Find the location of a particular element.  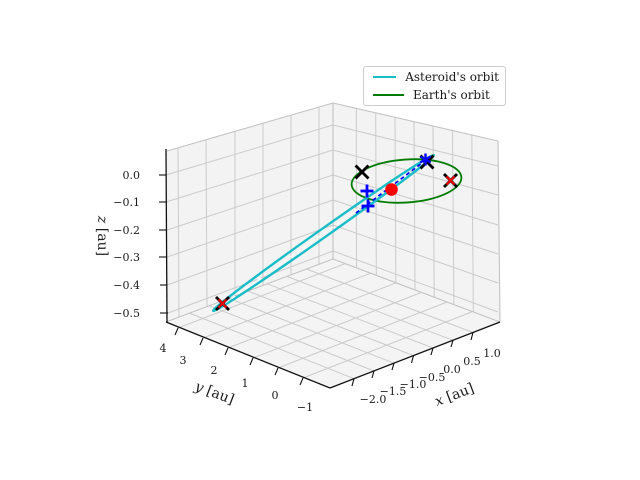

y-axis-label: y [au] is located at coordinates (214, 393).